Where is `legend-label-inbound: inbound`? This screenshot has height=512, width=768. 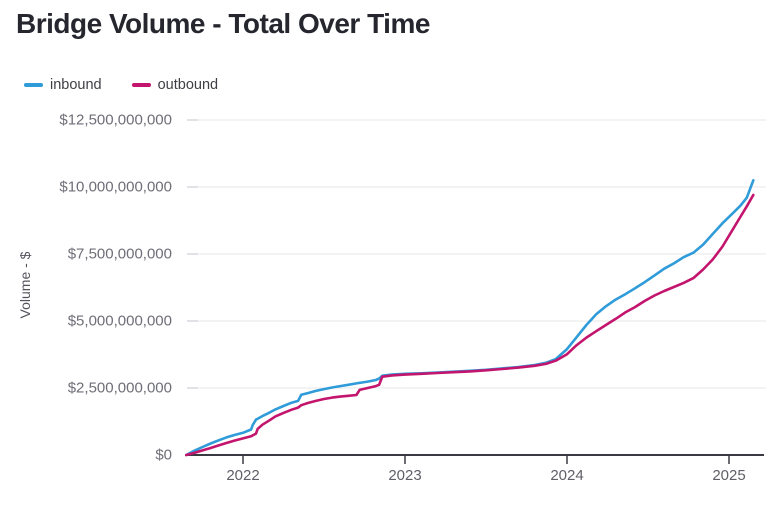
legend-label-inbound: inbound is located at coordinates (76, 85).